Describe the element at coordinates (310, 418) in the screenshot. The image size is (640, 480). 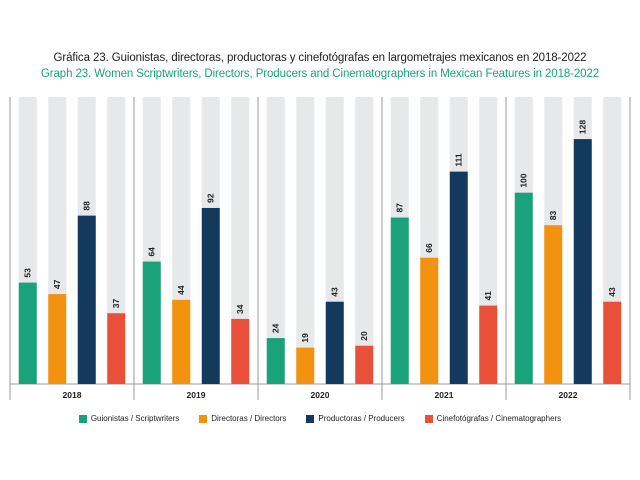
I see `legend-swatch-producers` at that location.